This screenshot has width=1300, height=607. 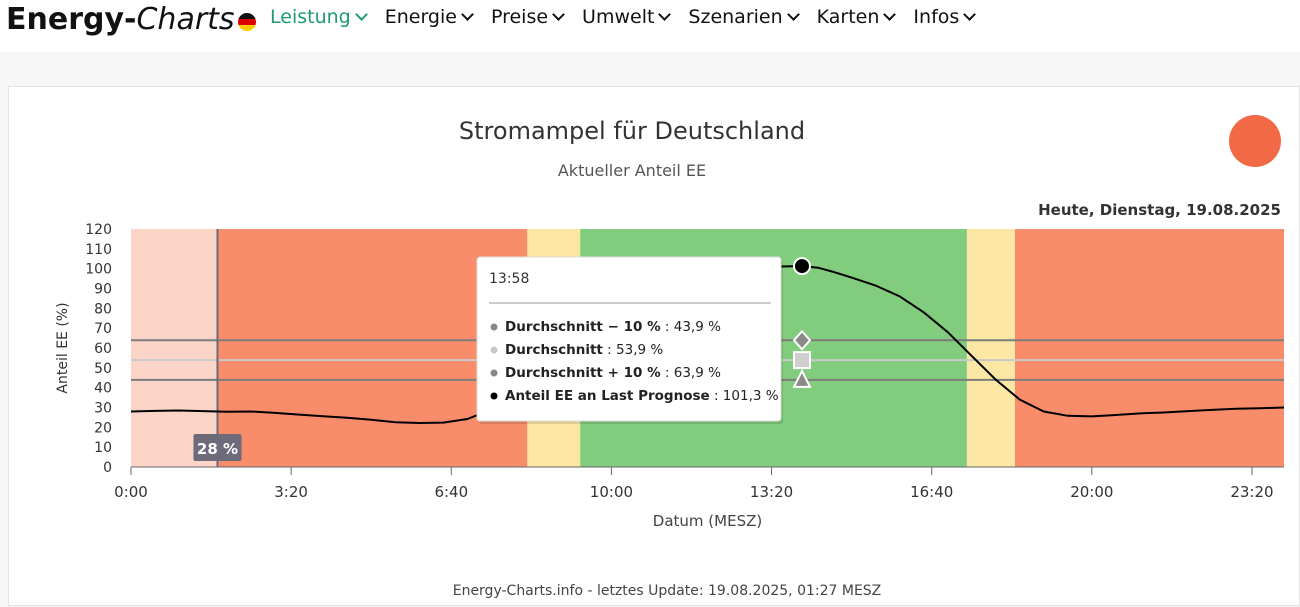 I want to click on nav-item-preise: Preise, so click(x=528, y=17).